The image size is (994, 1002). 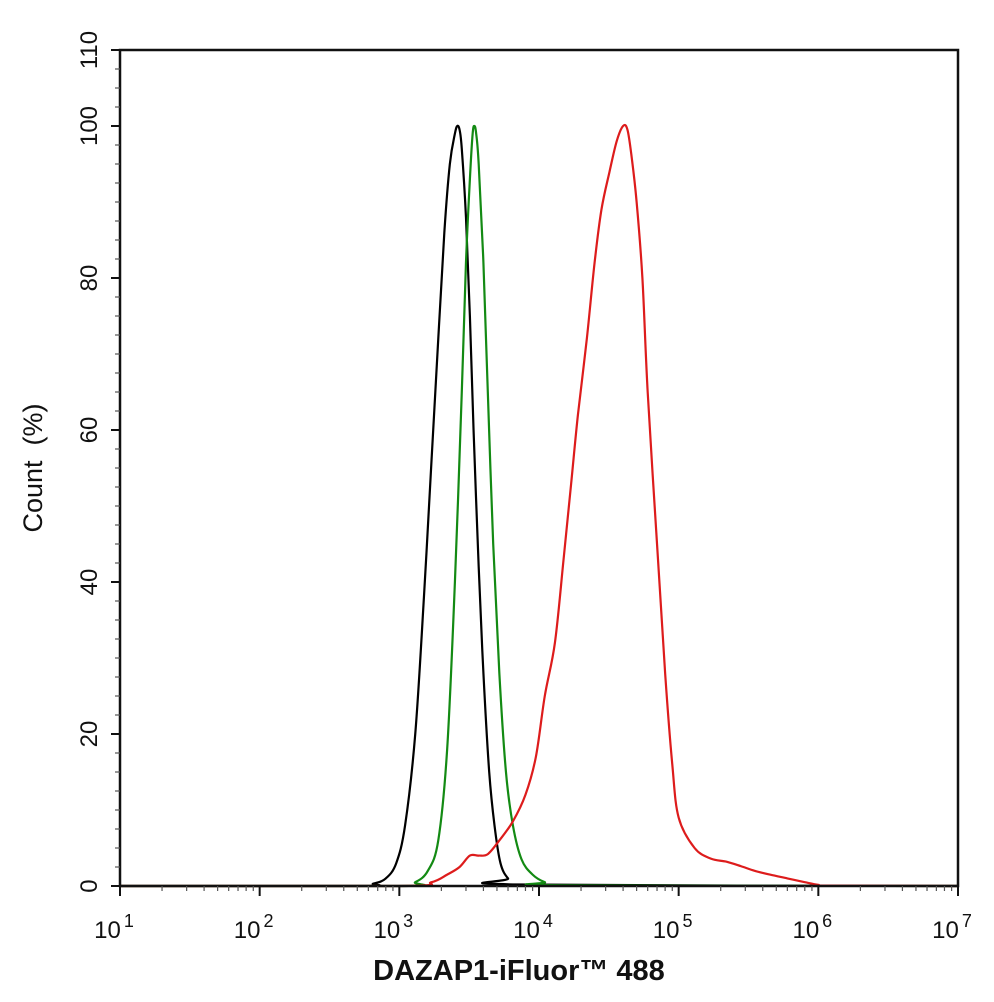 I want to click on x-tick-label: 10 6, so click(x=812, y=927).